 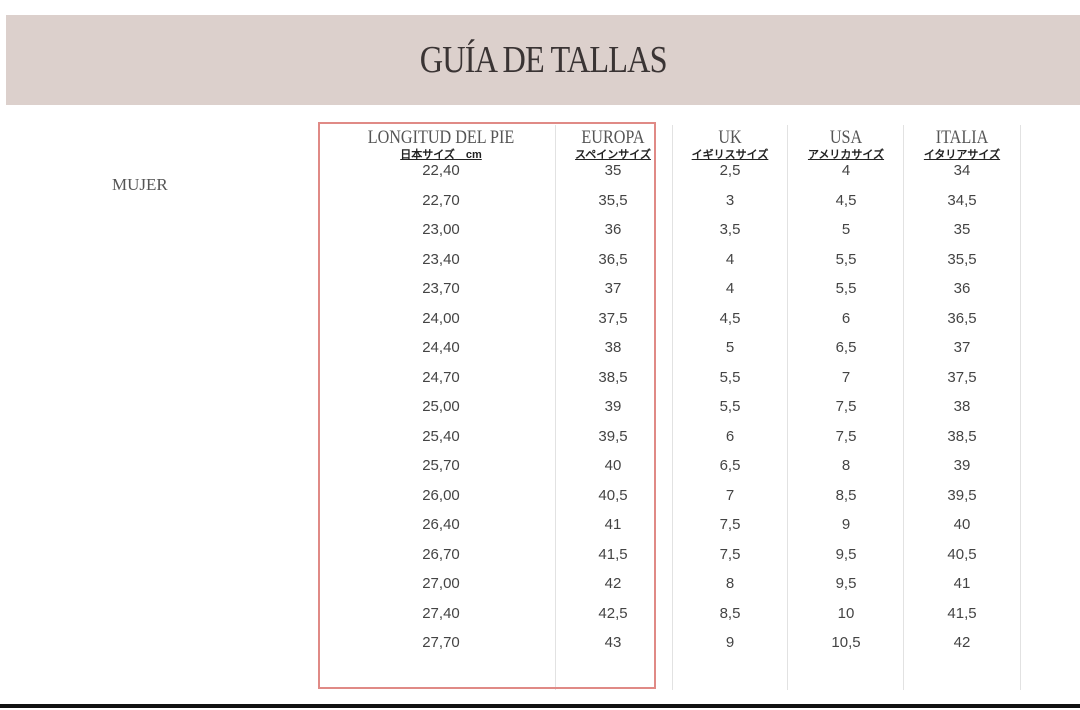 What do you see at coordinates (962, 155) in the screenshot?
I see `column-subheader: イタリアサイズ` at bounding box center [962, 155].